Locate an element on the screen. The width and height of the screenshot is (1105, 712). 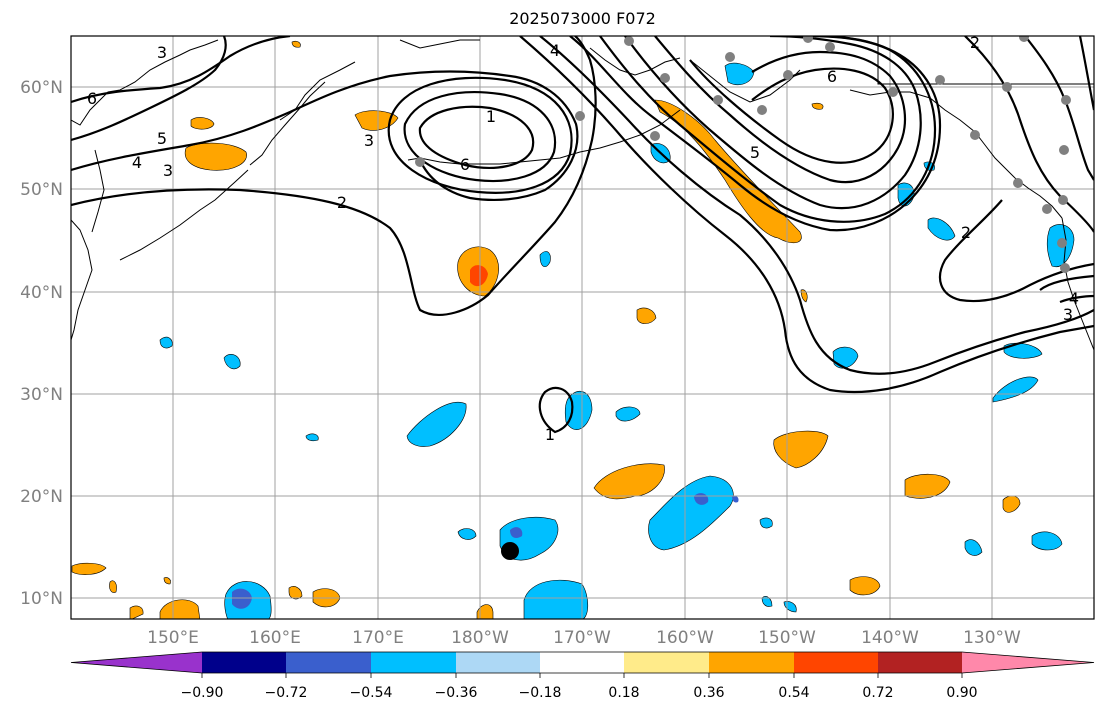
lat-label: 60°N is located at coordinates (41, 88).